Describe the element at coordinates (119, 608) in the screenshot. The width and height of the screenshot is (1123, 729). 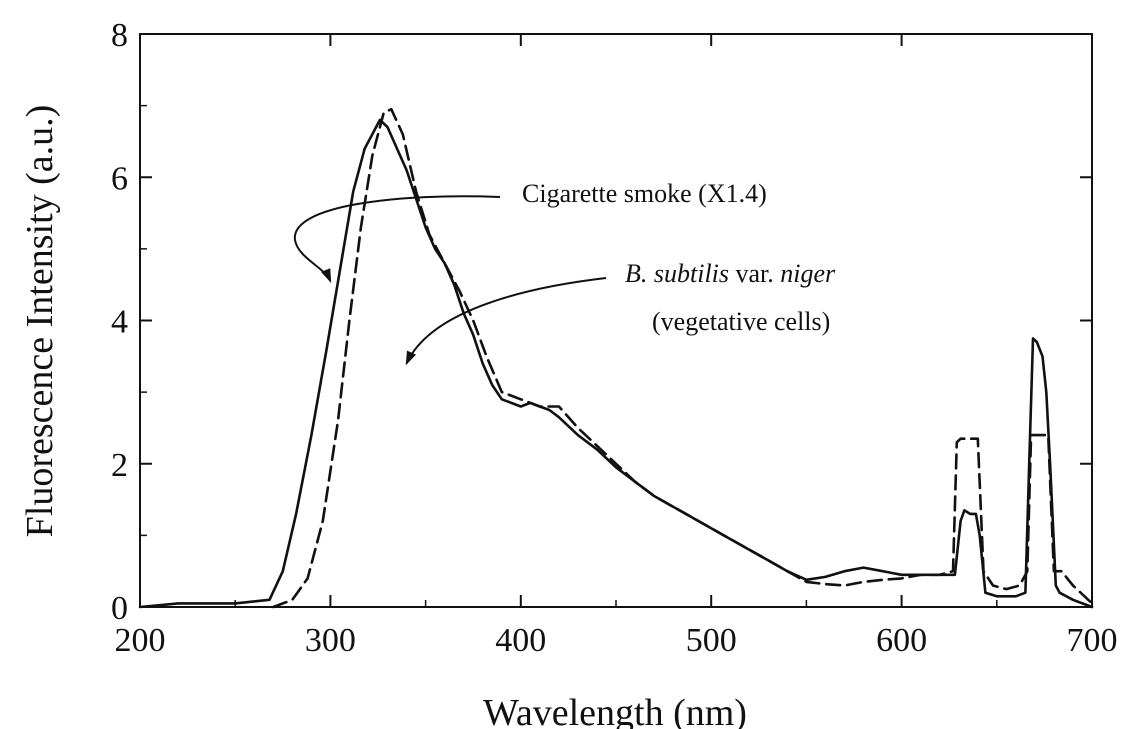
I see `y-tick-label: 0` at that location.